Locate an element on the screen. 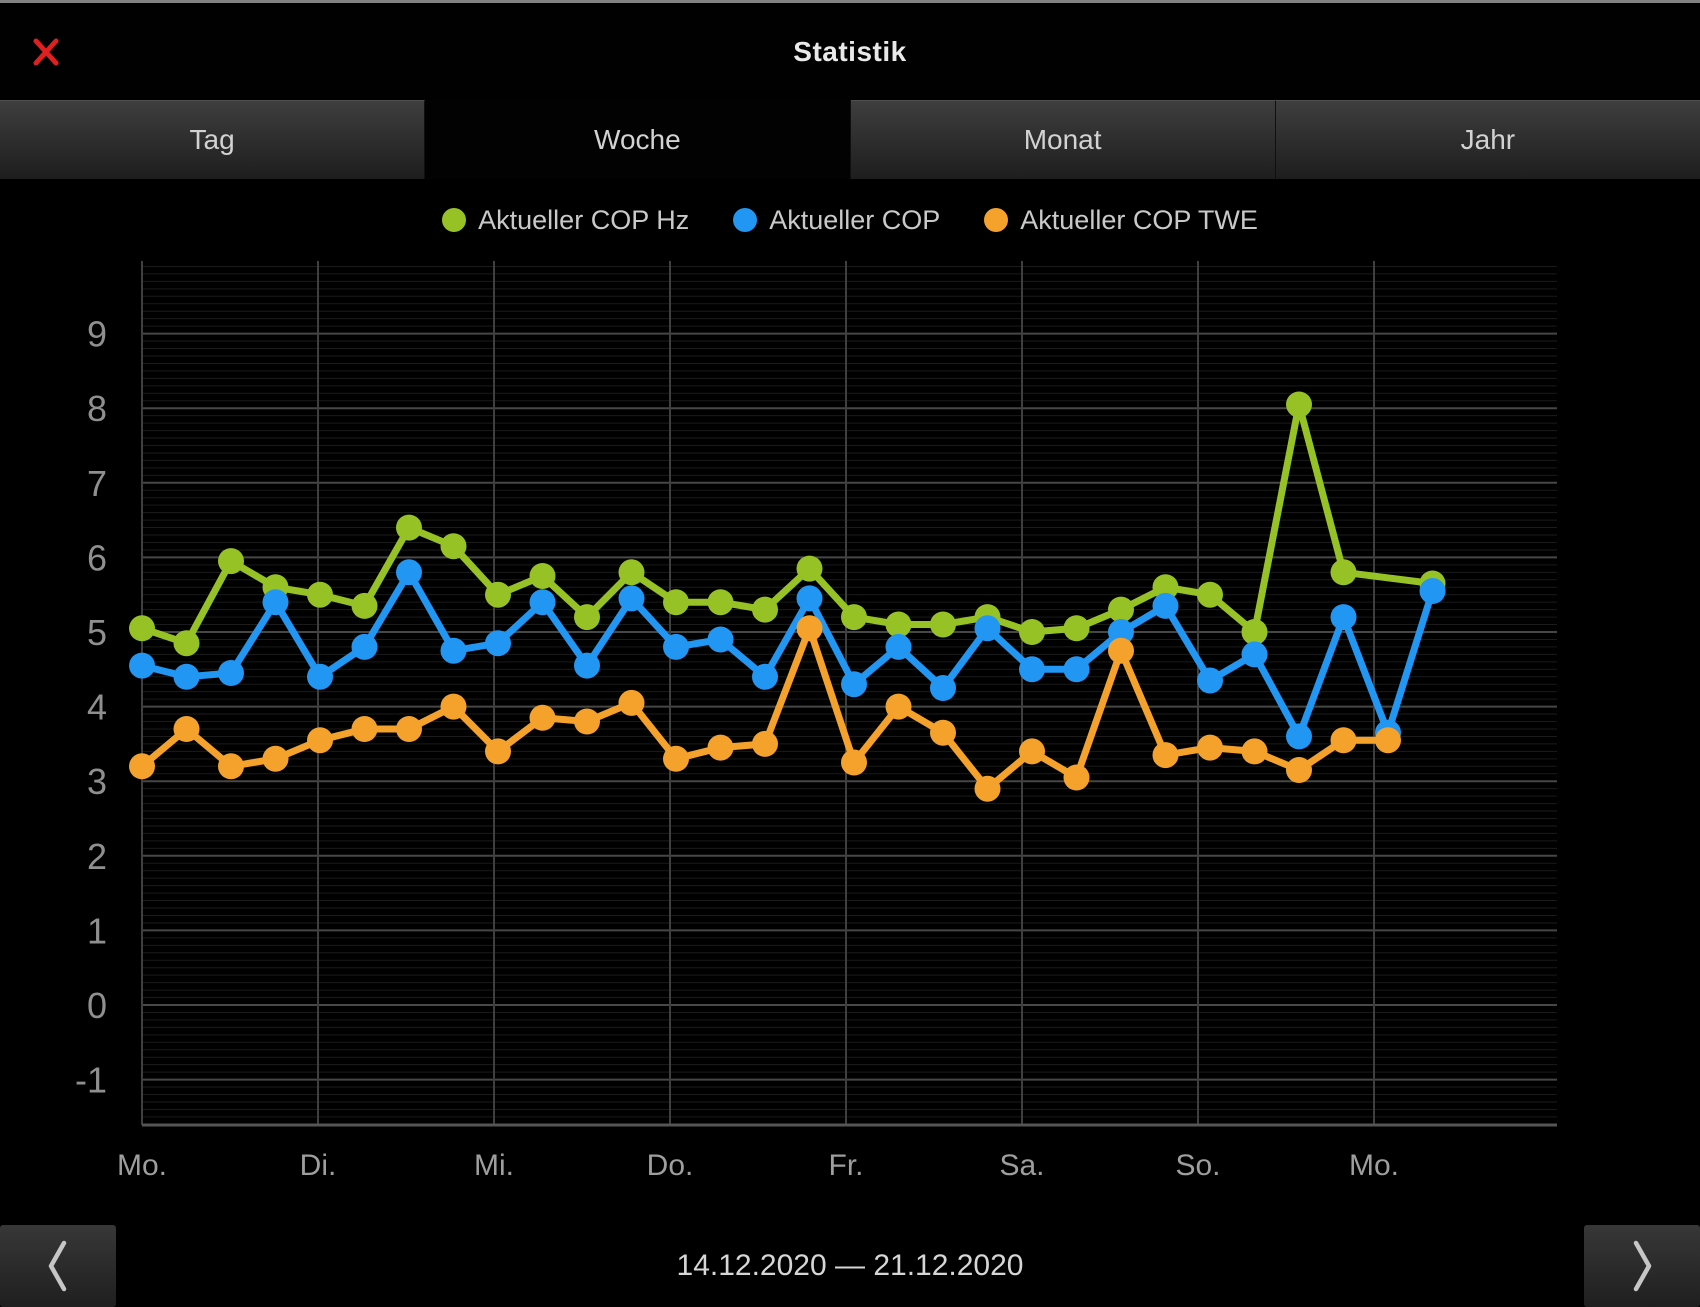 This screenshot has width=1700, height=1307. tab-woche: Woche is located at coordinates (638, 139).